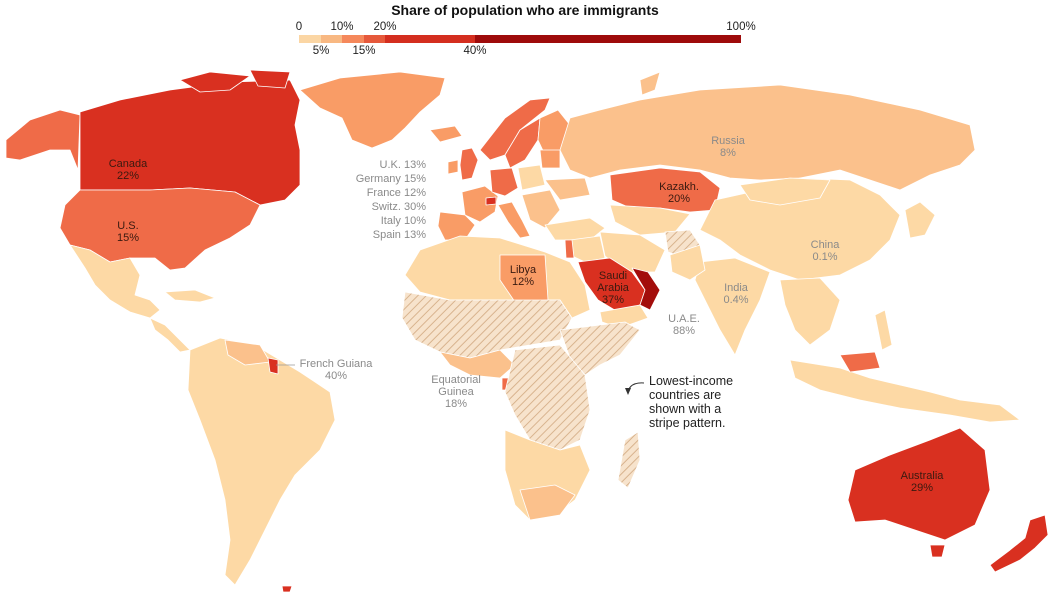 Image resolution: width=1050 pixels, height=602 pixels. I want to click on europe-label-switzerland: Switz. 30%, so click(398, 207).